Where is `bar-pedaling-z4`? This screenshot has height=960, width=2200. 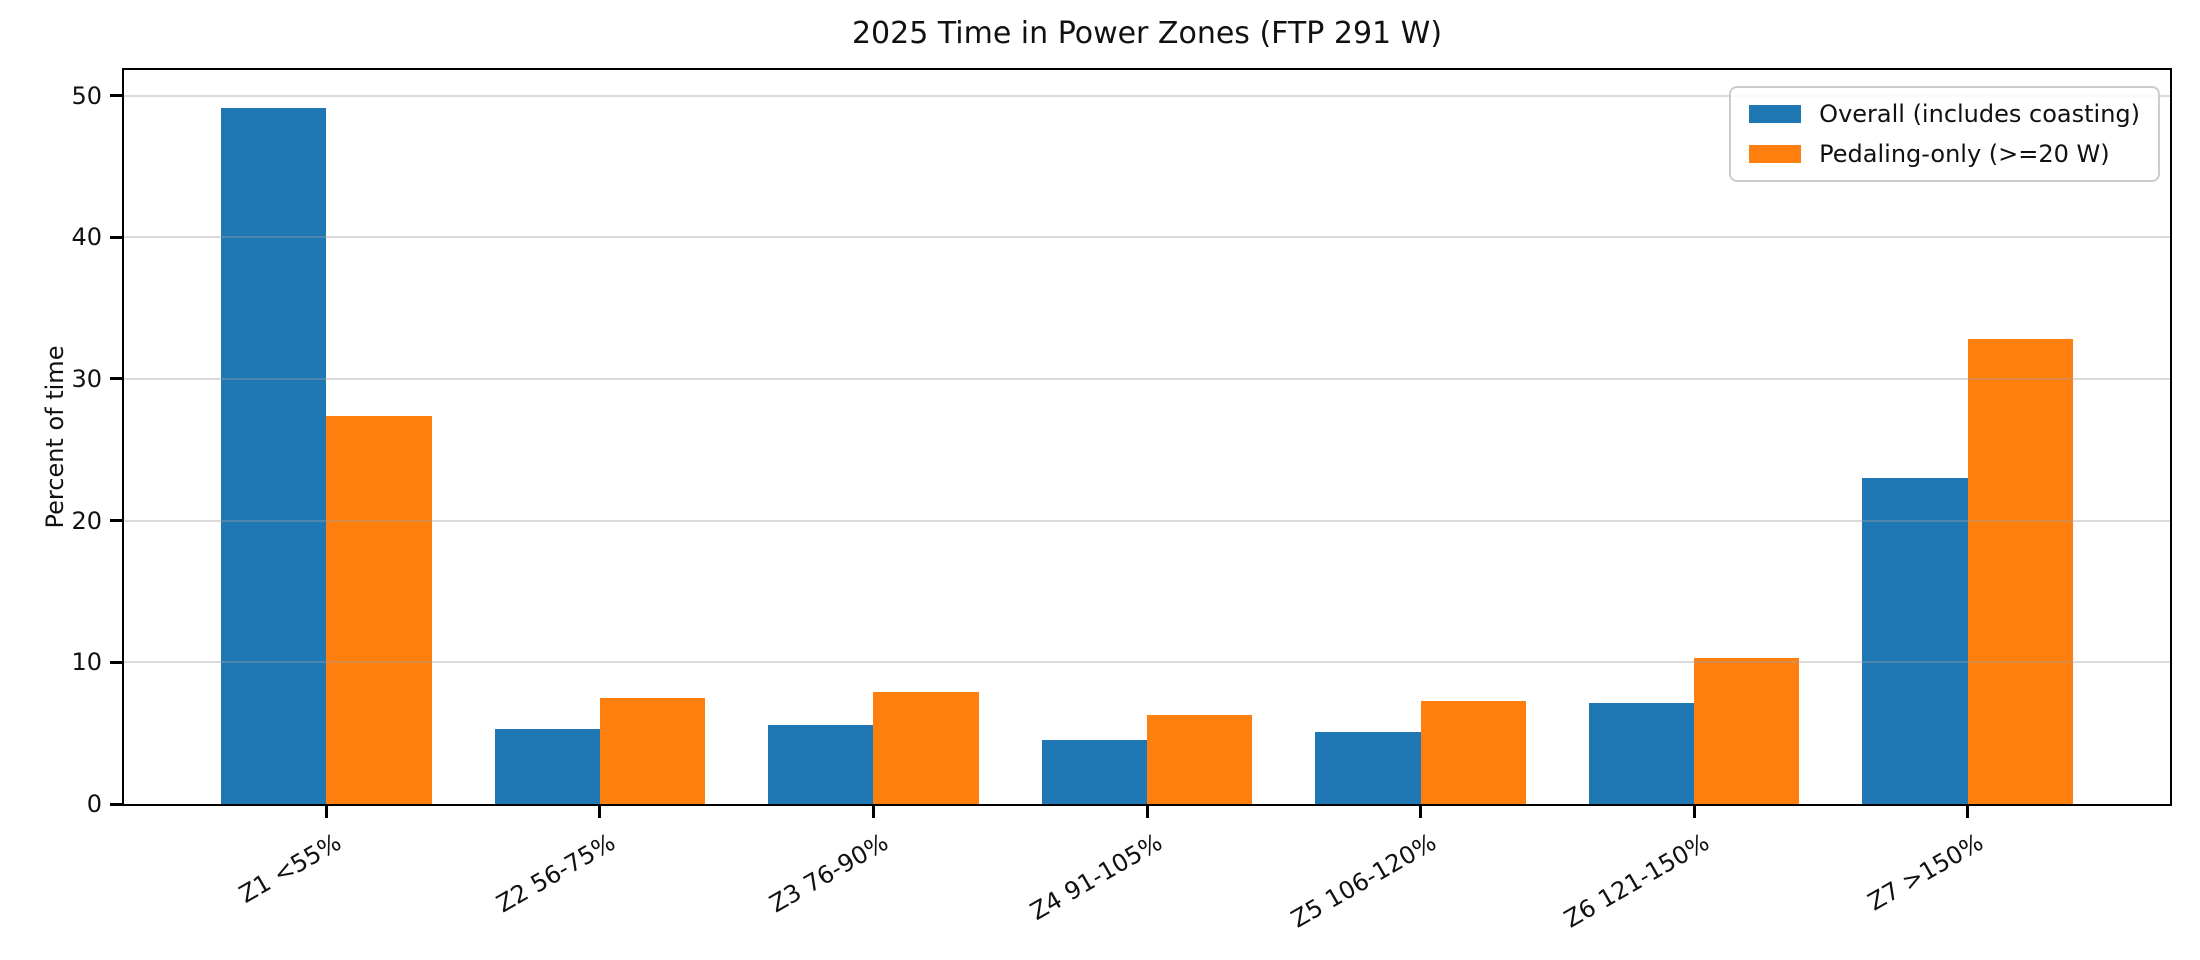
bar-pedaling-z4 is located at coordinates (1200, 759).